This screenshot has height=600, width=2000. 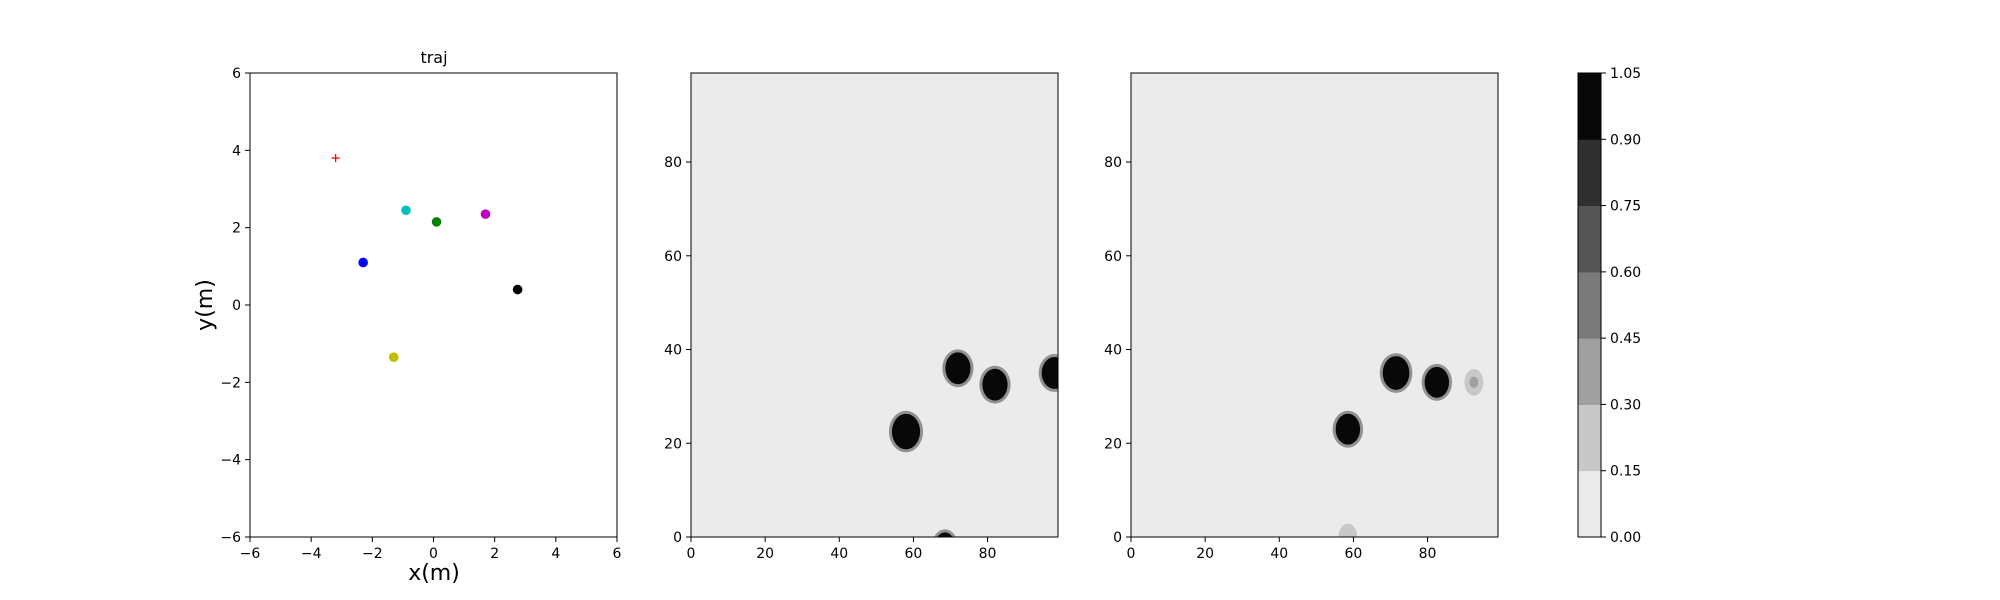 I want to click on colorbar-tick-label: 0.60, so click(x=1625, y=273).